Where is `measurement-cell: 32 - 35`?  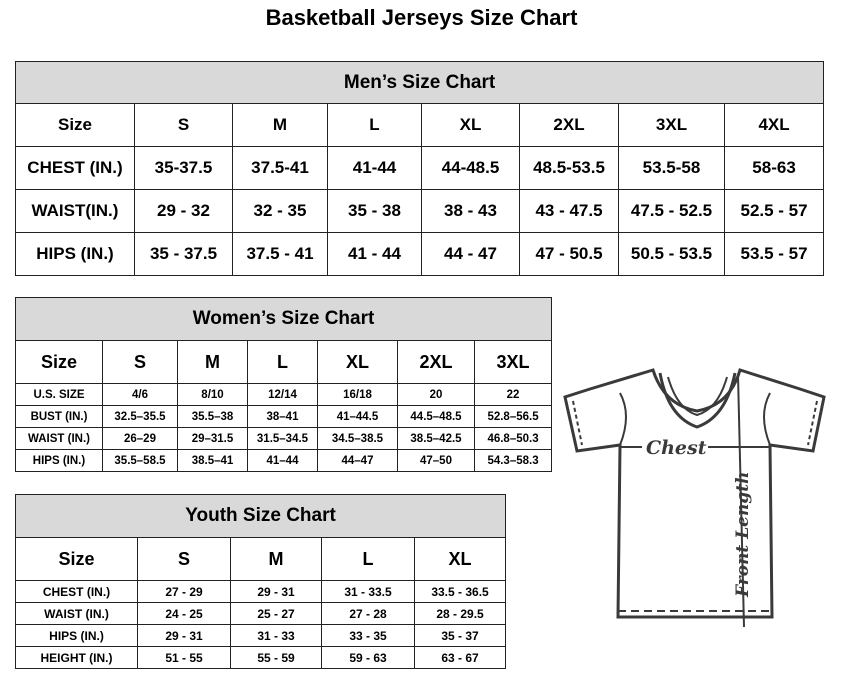 measurement-cell: 32 - 35 is located at coordinates (280, 211).